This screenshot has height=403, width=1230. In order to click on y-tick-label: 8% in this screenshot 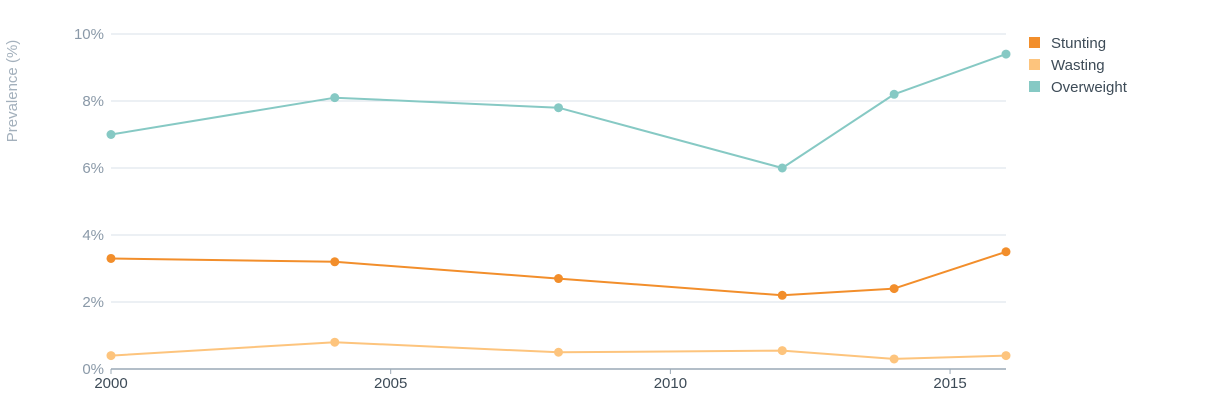, I will do `click(93, 101)`.